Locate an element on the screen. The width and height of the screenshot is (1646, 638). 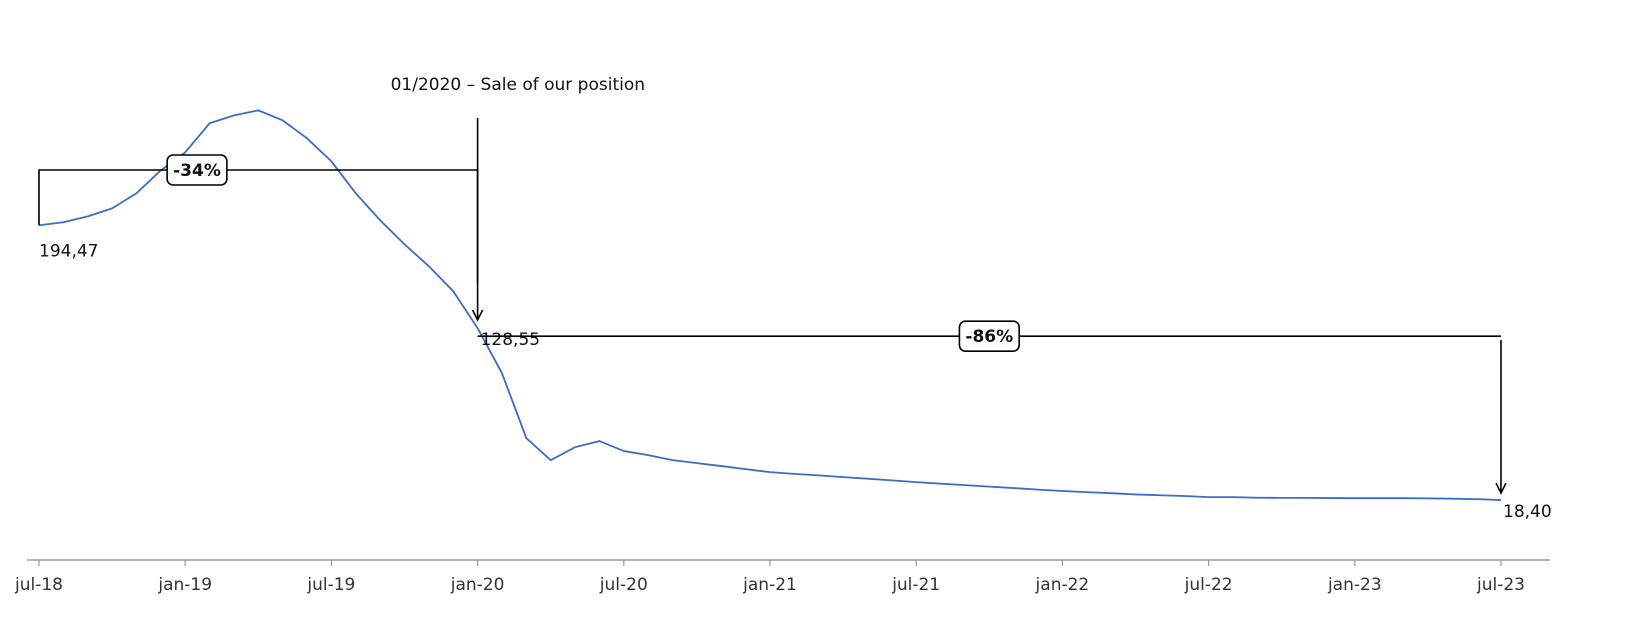
x-tick-label: jul-19 is located at coordinates (330, 585).